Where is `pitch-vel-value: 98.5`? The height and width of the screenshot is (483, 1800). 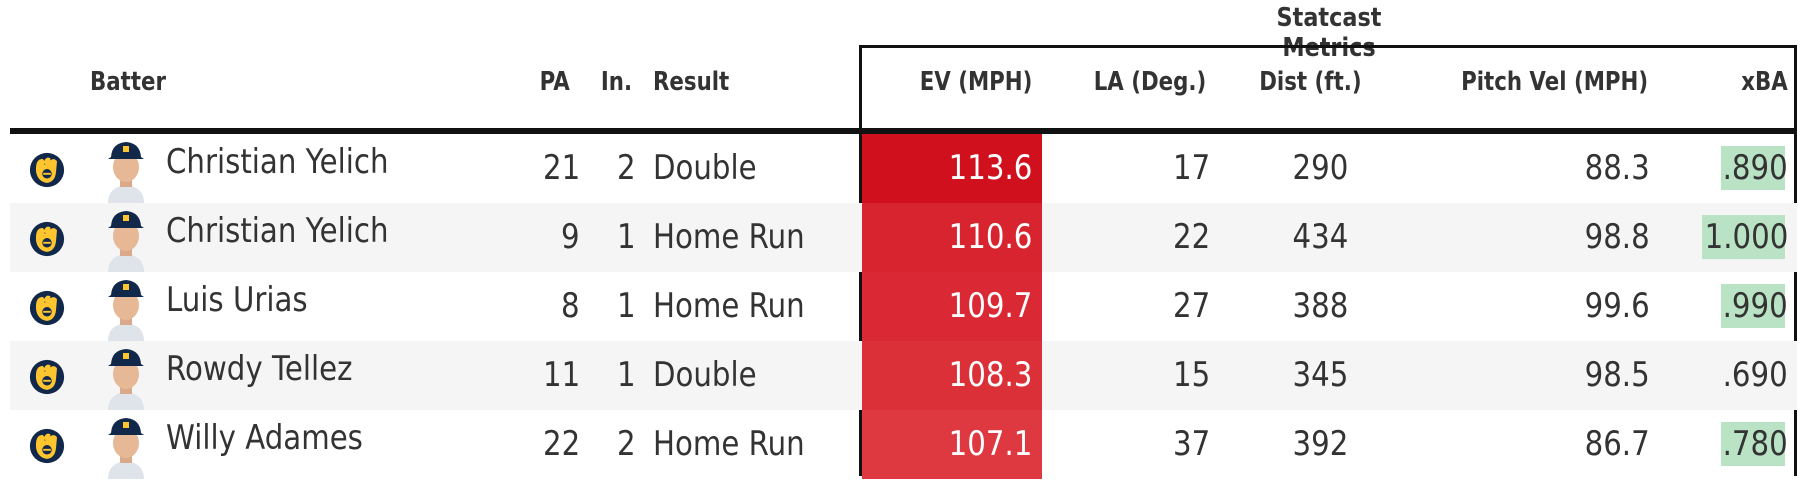 pitch-vel-value: 98.5 is located at coordinates (1617, 375).